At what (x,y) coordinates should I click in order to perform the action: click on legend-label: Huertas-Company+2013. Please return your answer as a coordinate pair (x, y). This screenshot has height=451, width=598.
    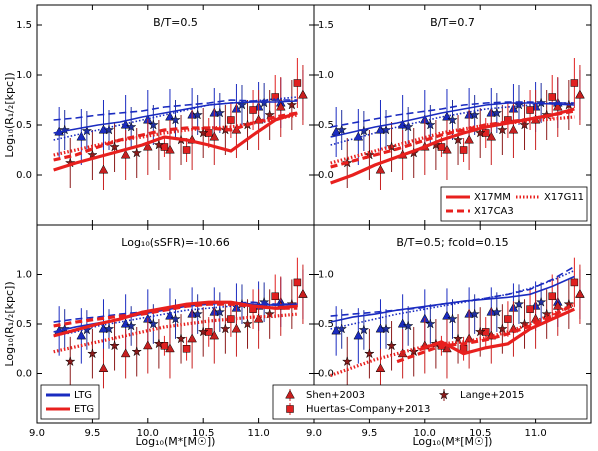
    Looking at the image, I should click on (368, 409).